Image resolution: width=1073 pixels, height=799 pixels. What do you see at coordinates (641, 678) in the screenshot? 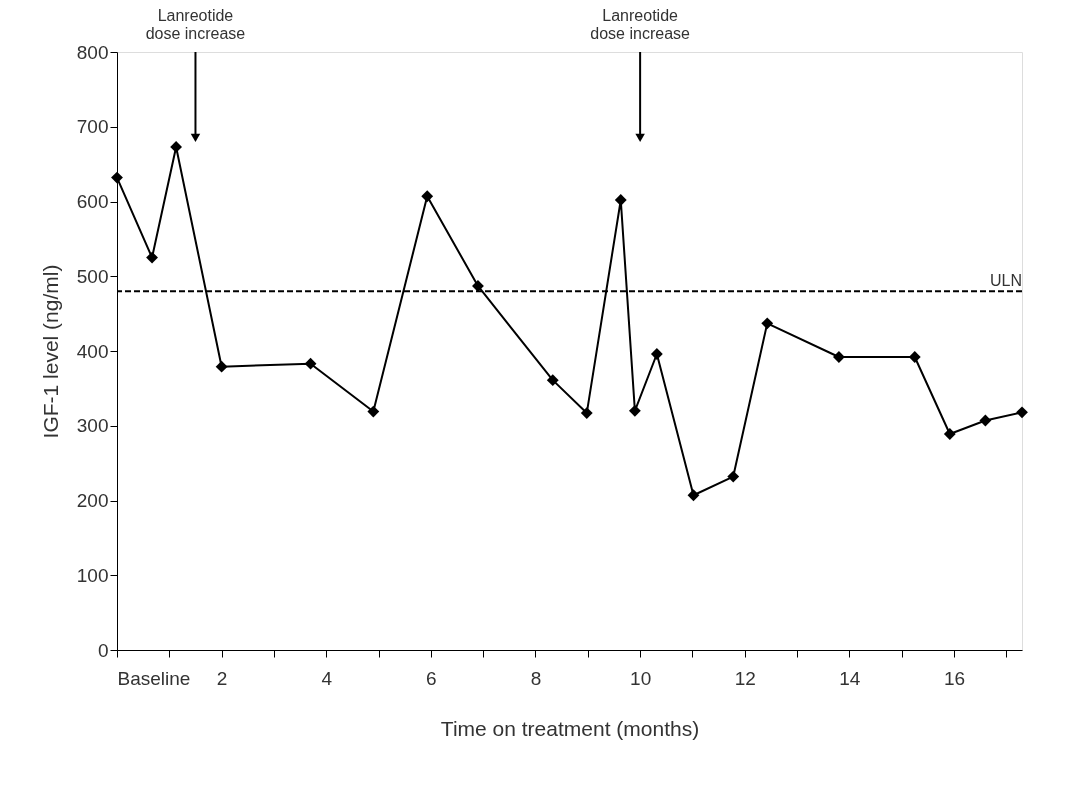
I see `x-tick-label: 10` at bounding box center [641, 678].